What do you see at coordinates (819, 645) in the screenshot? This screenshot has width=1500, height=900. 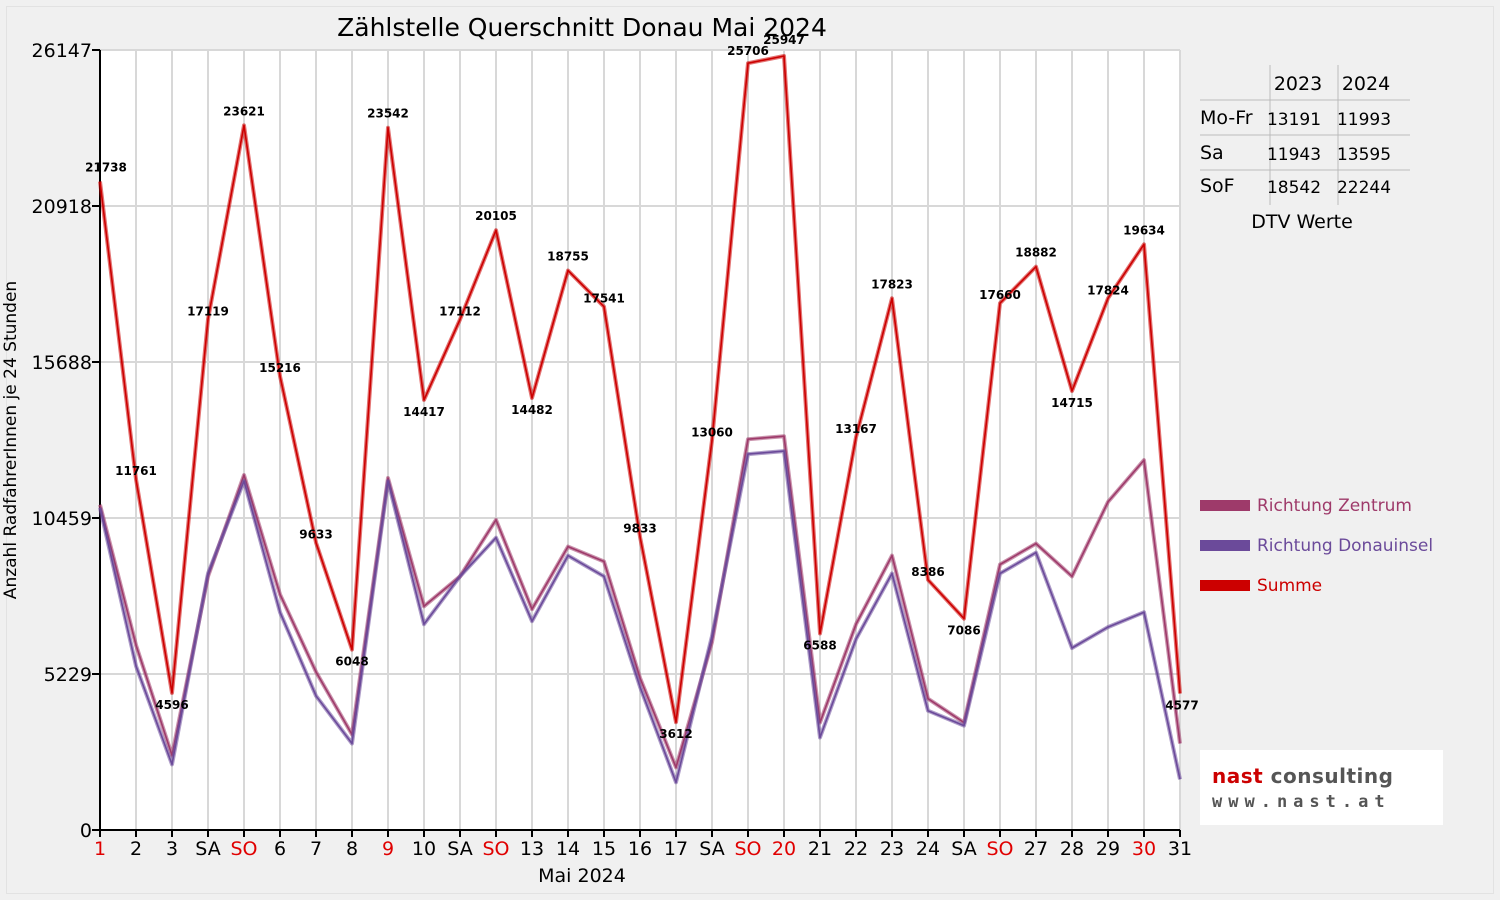 I see `data-label: 6588` at bounding box center [819, 645].